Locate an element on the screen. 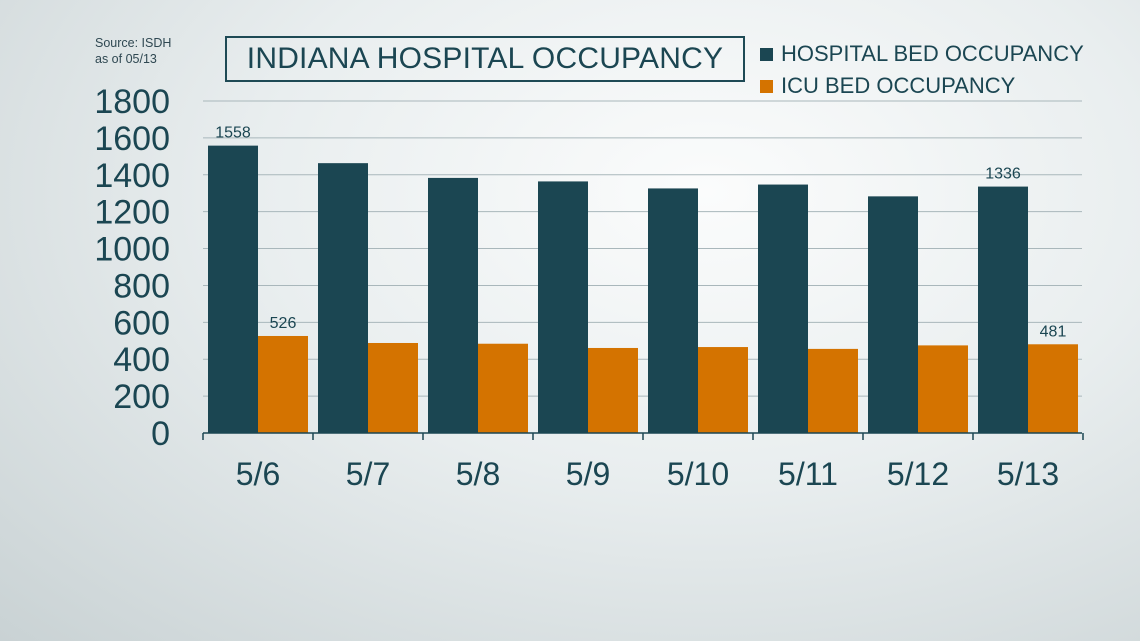 The width and height of the screenshot is (1140, 641). x-tick-label: 5/7 is located at coordinates (368, 474).